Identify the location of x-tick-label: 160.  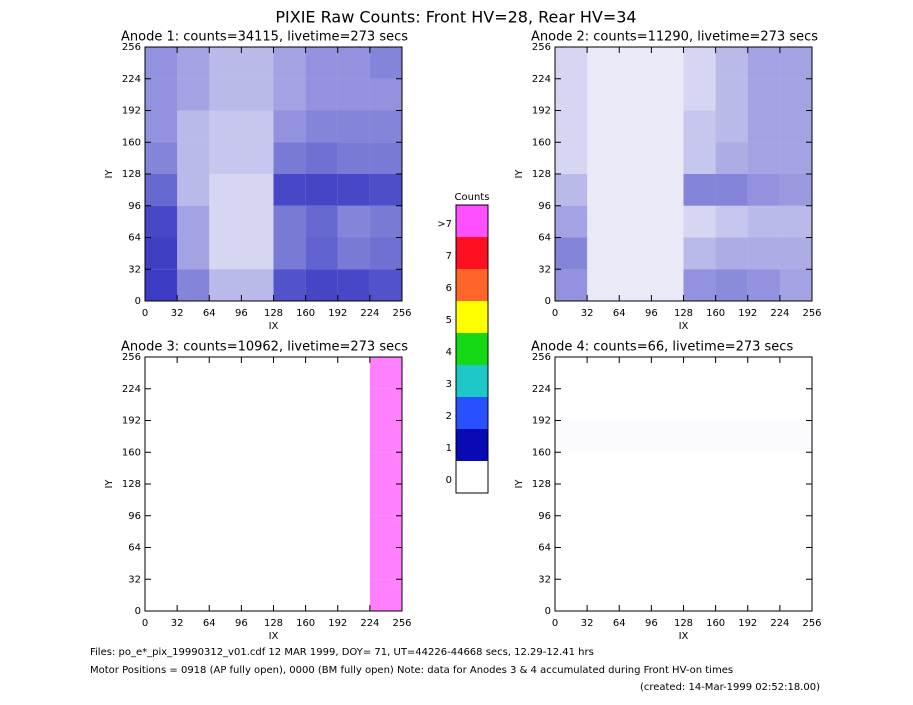
(305, 313).